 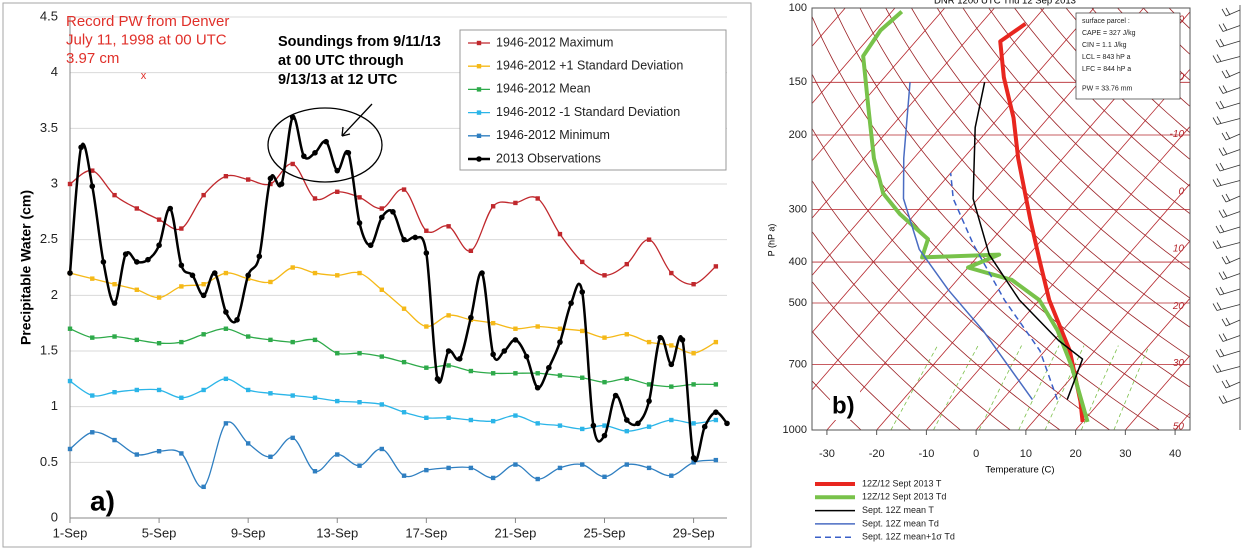 What do you see at coordinates (798, 135) in the screenshot?
I see `y-tick-label: 200` at bounding box center [798, 135].